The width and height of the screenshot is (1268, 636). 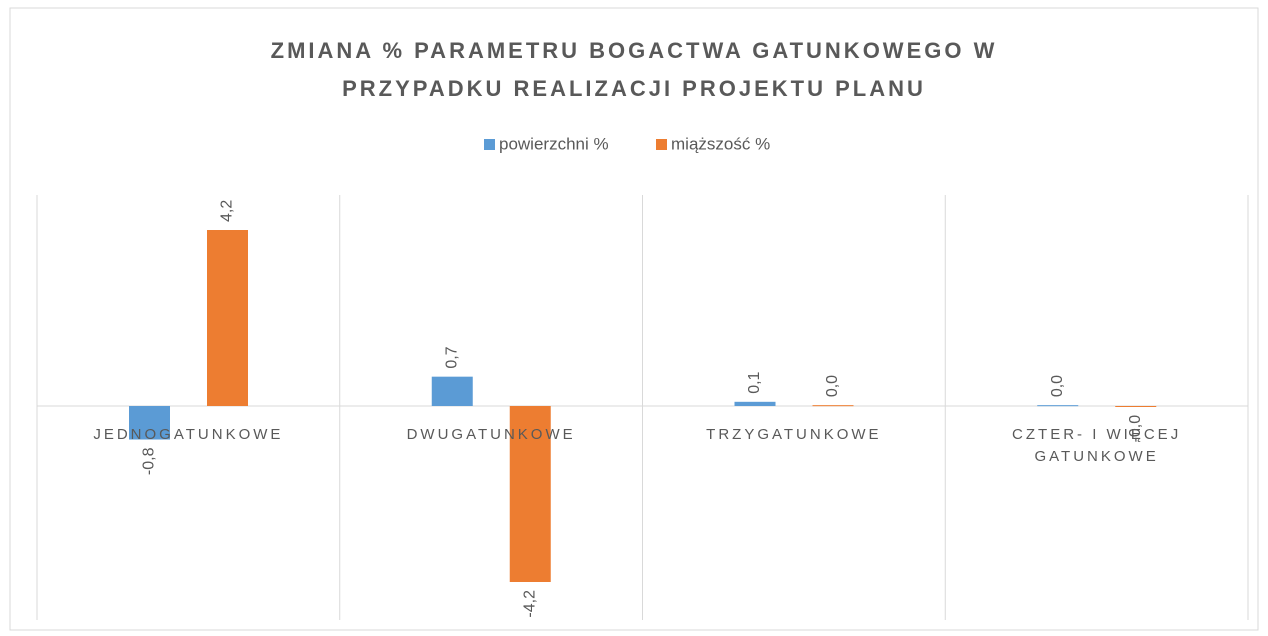 What do you see at coordinates (554, 143) in the screenshot?
I see `legend-label: powierzchni %` at bounding box center [554, 143].